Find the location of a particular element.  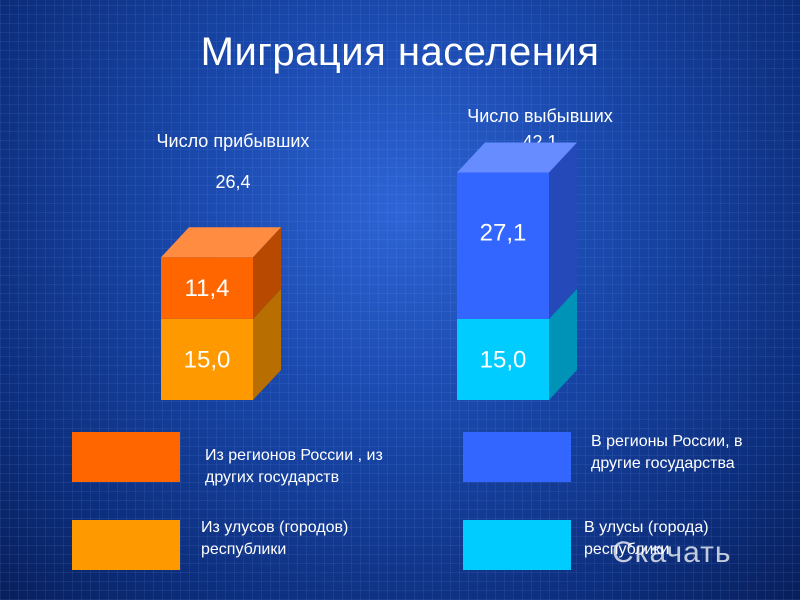

legend-swatch-from-districts is located at coordinates (126, 545).